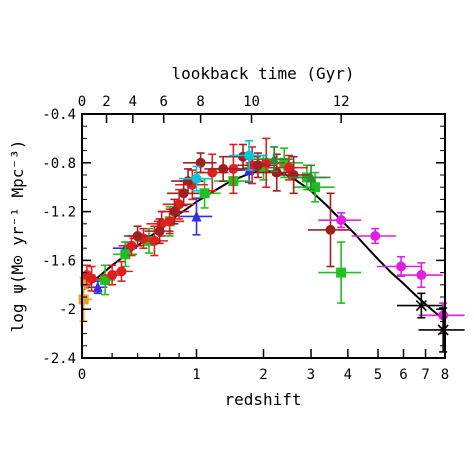  What do you see at coordinates (82, 375) in the screenshot?
I see `x-tick-label: 0` at bounding box center [82, 375].